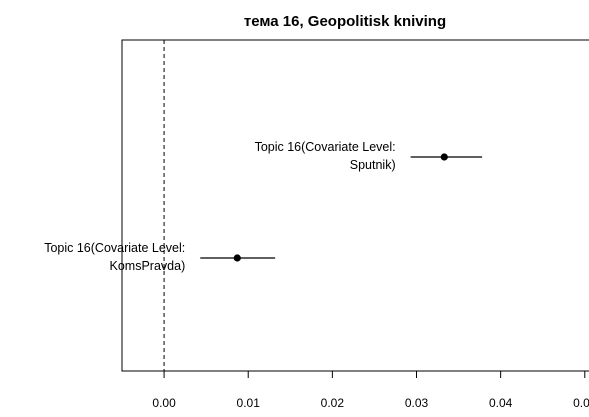  I want to click on x-tick-label: 0.02, so click(333, 403).